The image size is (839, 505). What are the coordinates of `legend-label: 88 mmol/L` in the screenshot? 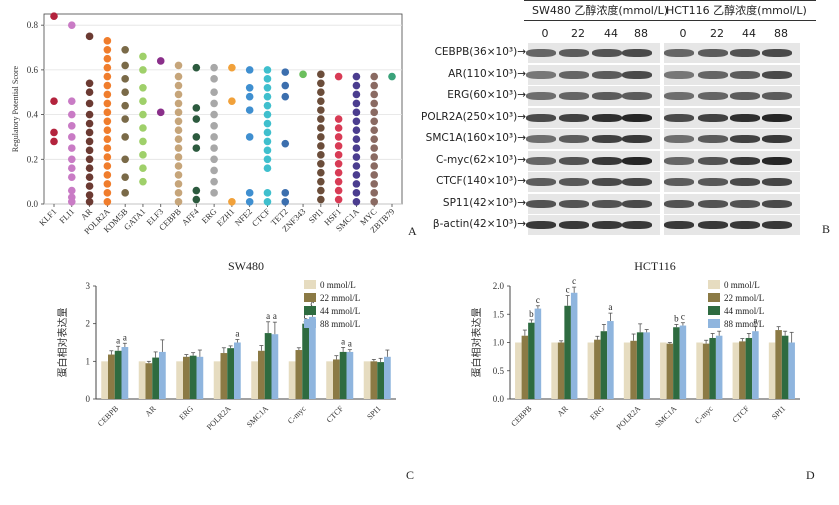 It's located at (744, 324).